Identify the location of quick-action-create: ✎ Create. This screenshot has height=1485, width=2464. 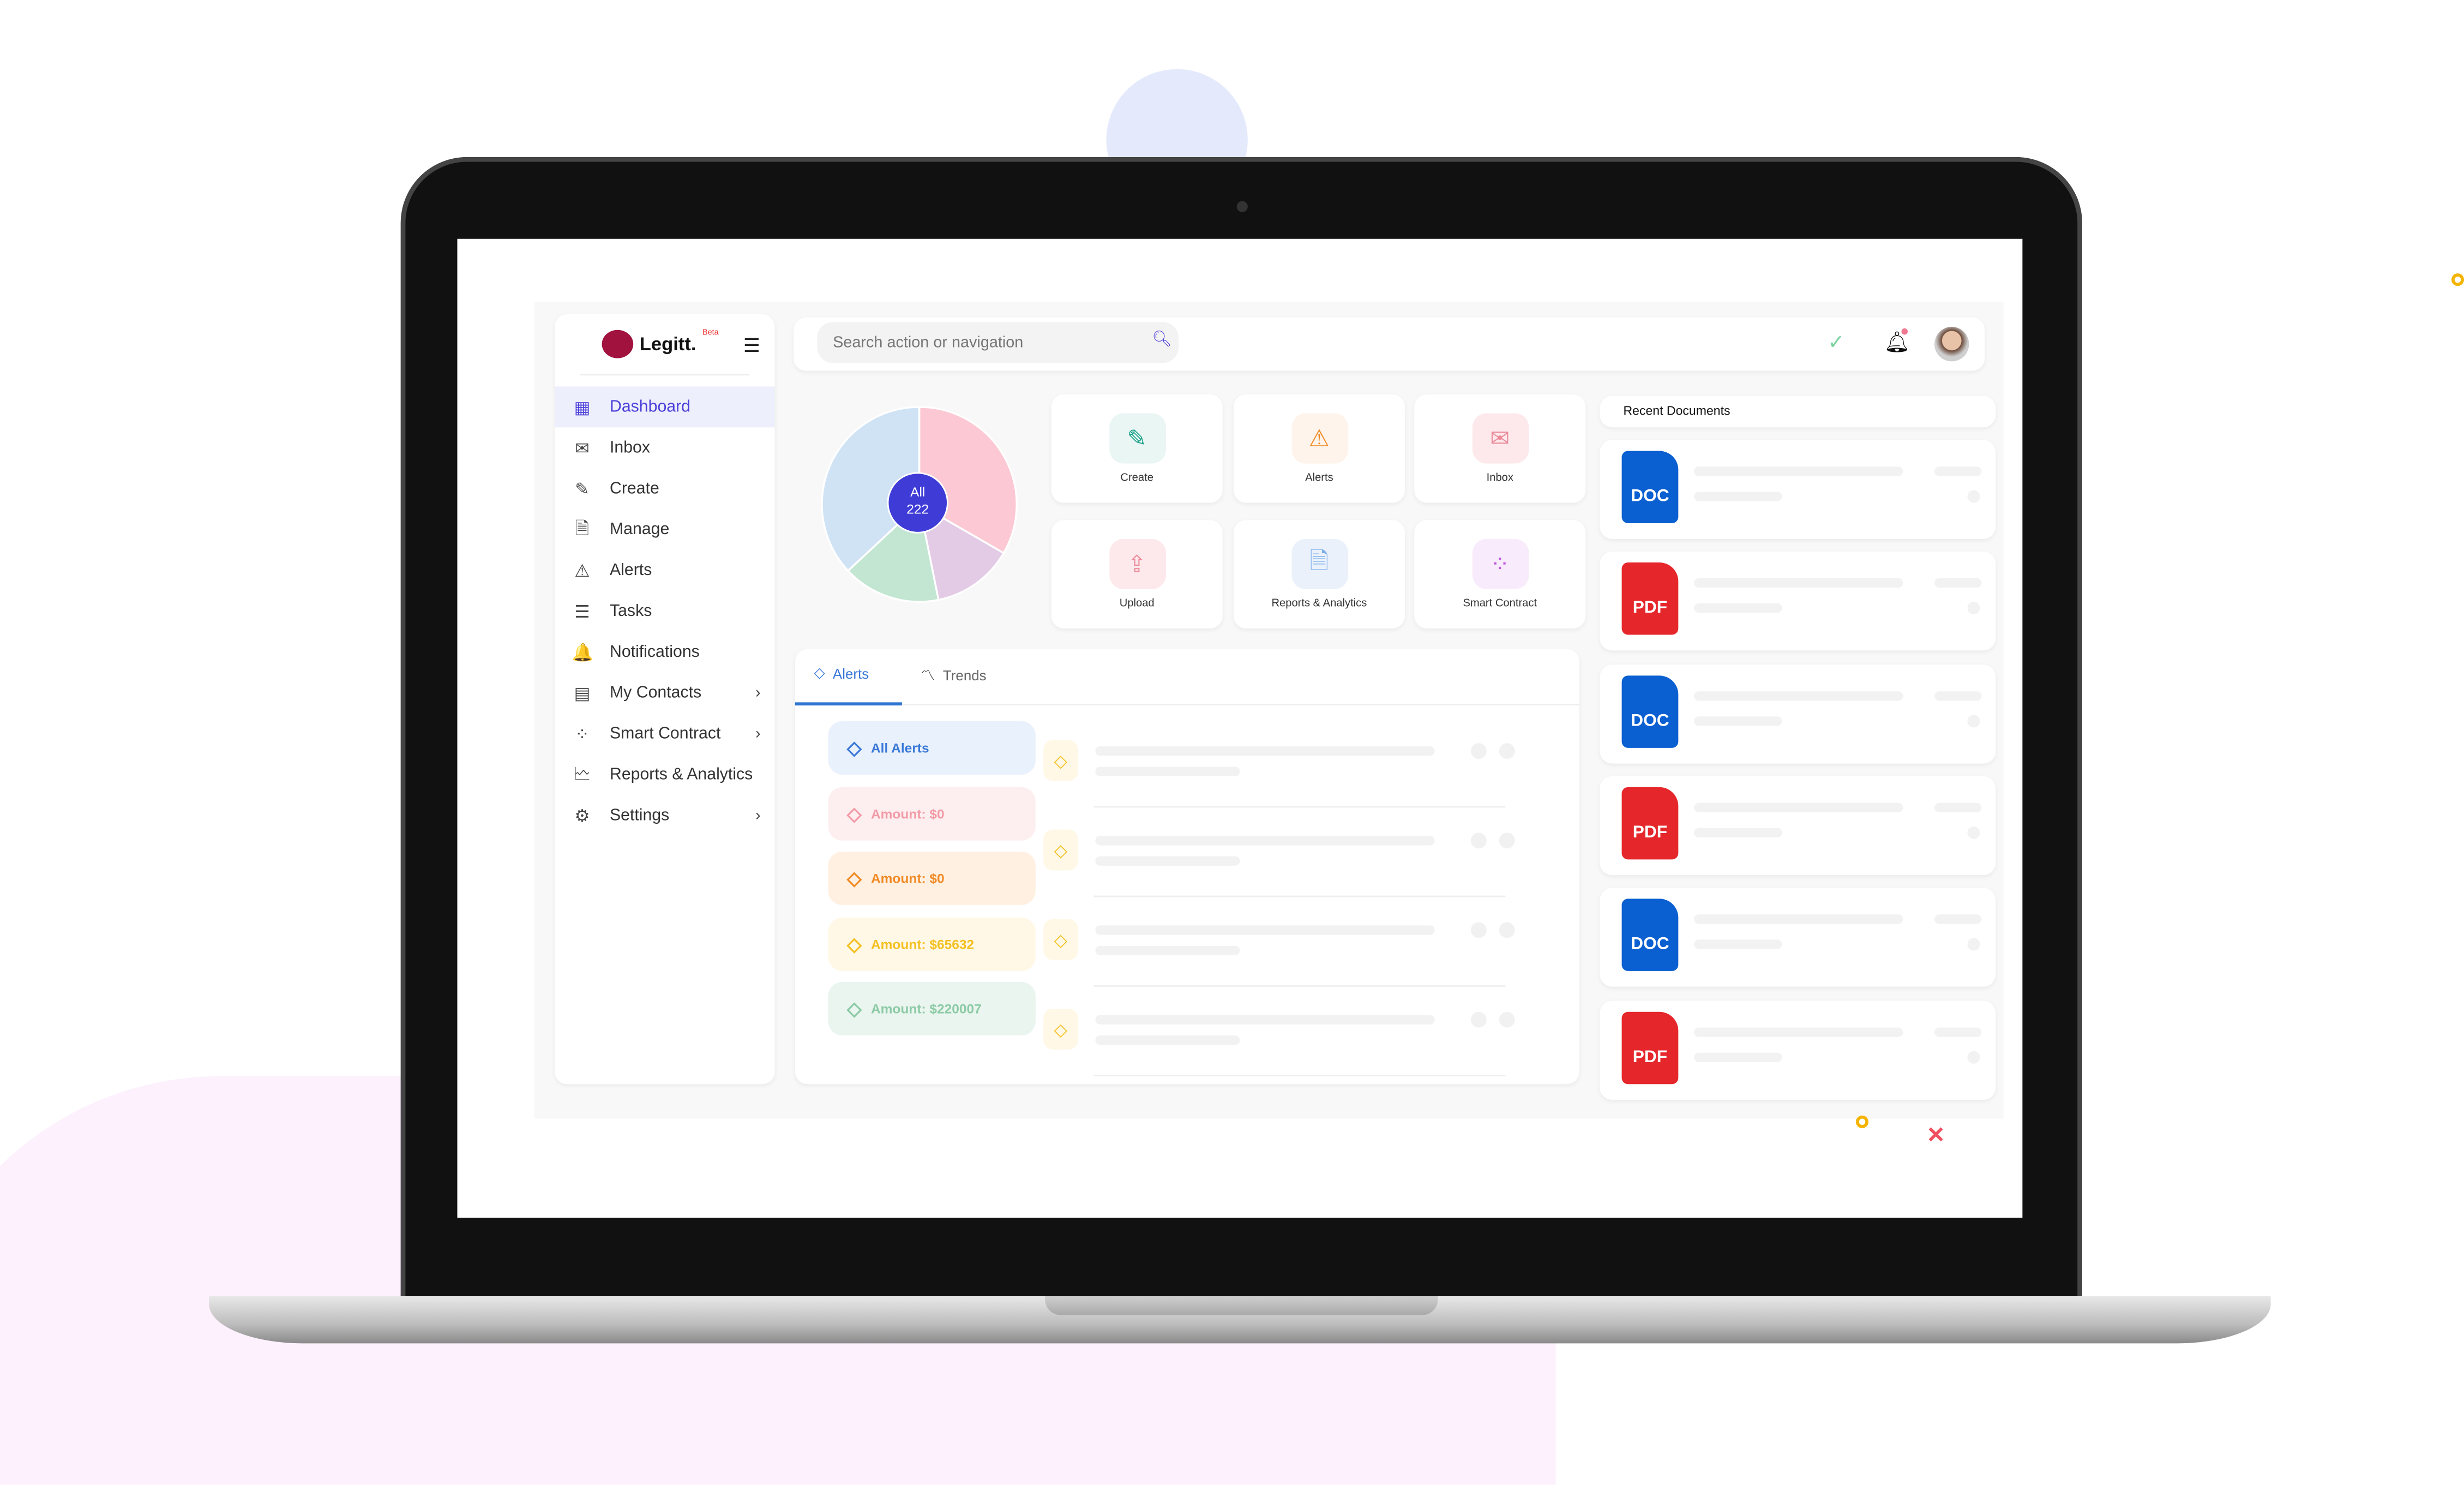
(1137, 448).